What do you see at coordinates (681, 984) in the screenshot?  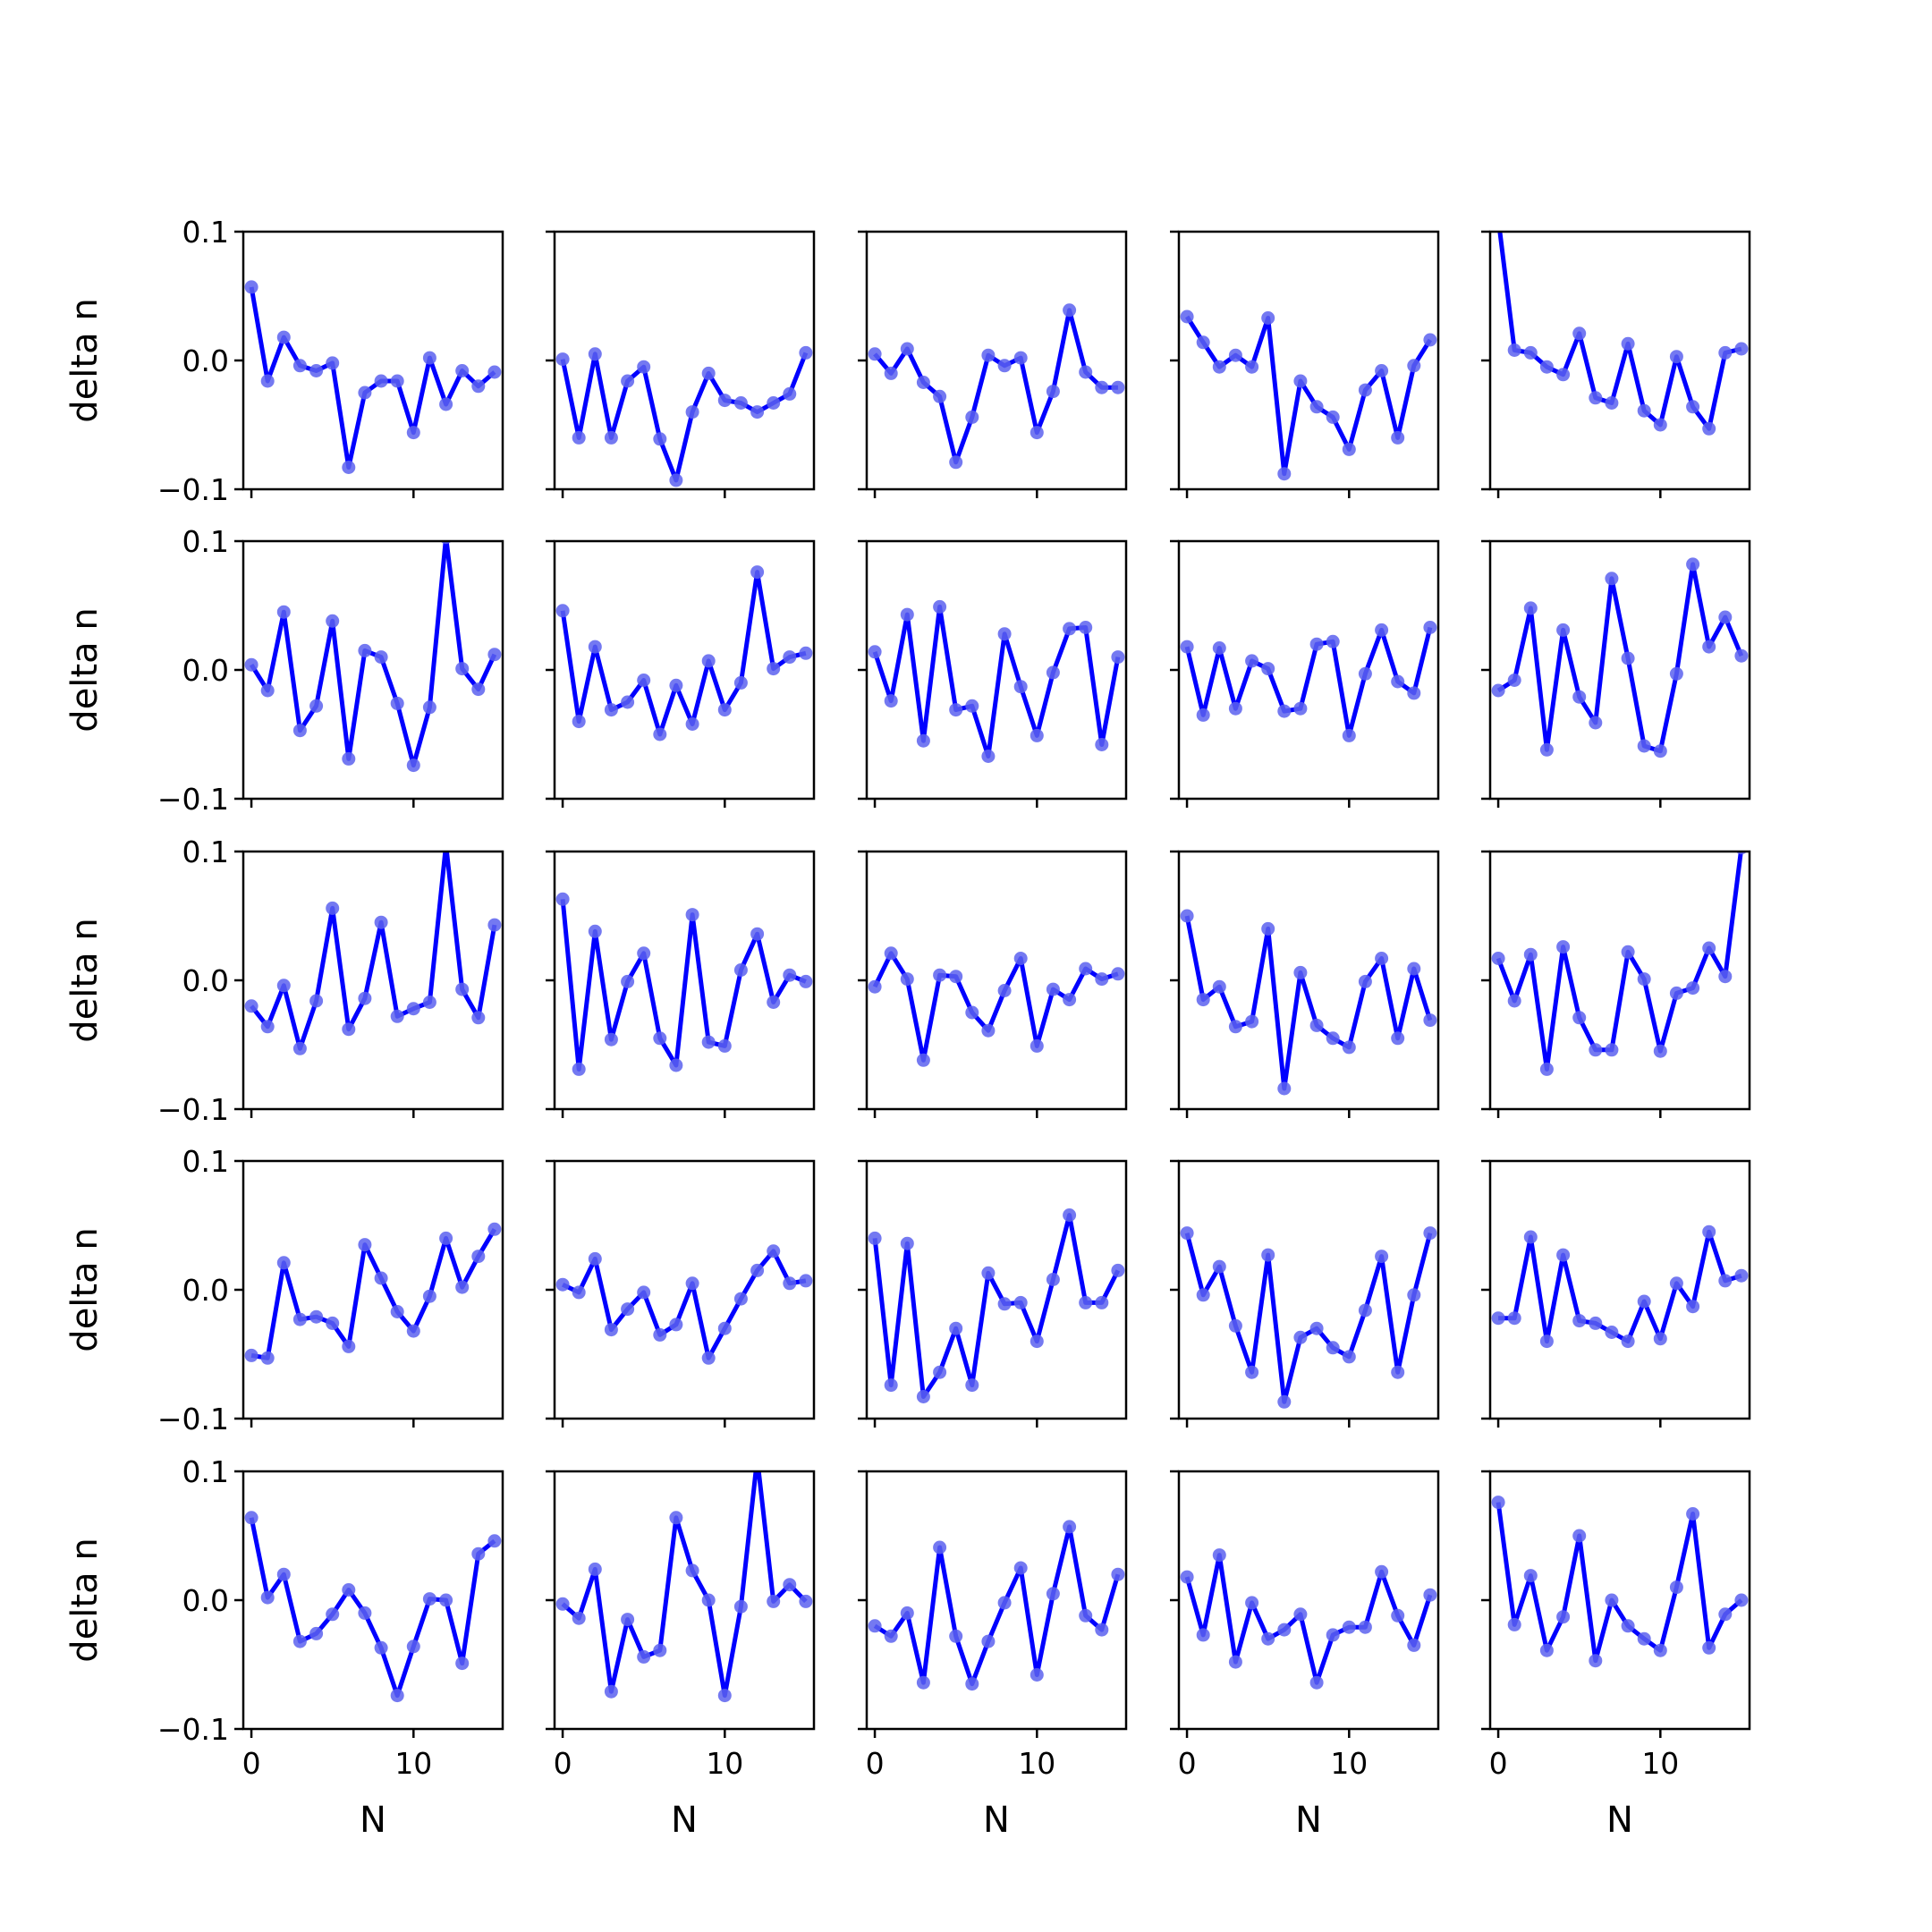 I see `subplot-r2-c1` at bounding box center [681, 984].